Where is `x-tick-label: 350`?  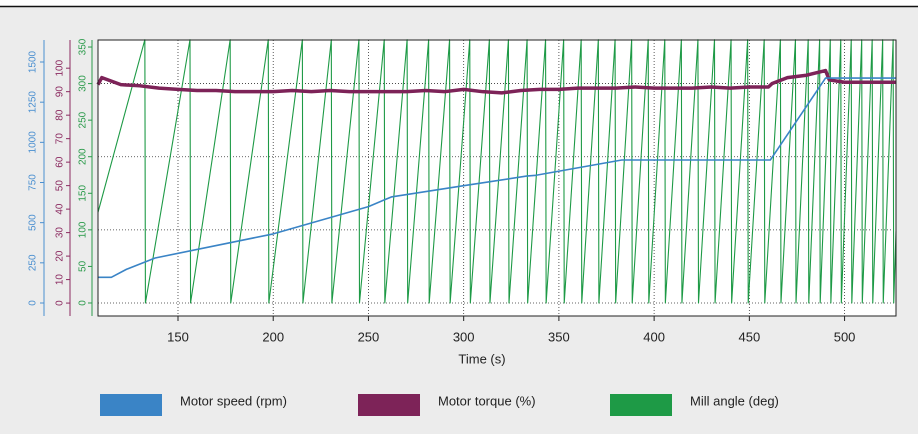
x-tick-label: 350 is located at coordinates (559, 336).